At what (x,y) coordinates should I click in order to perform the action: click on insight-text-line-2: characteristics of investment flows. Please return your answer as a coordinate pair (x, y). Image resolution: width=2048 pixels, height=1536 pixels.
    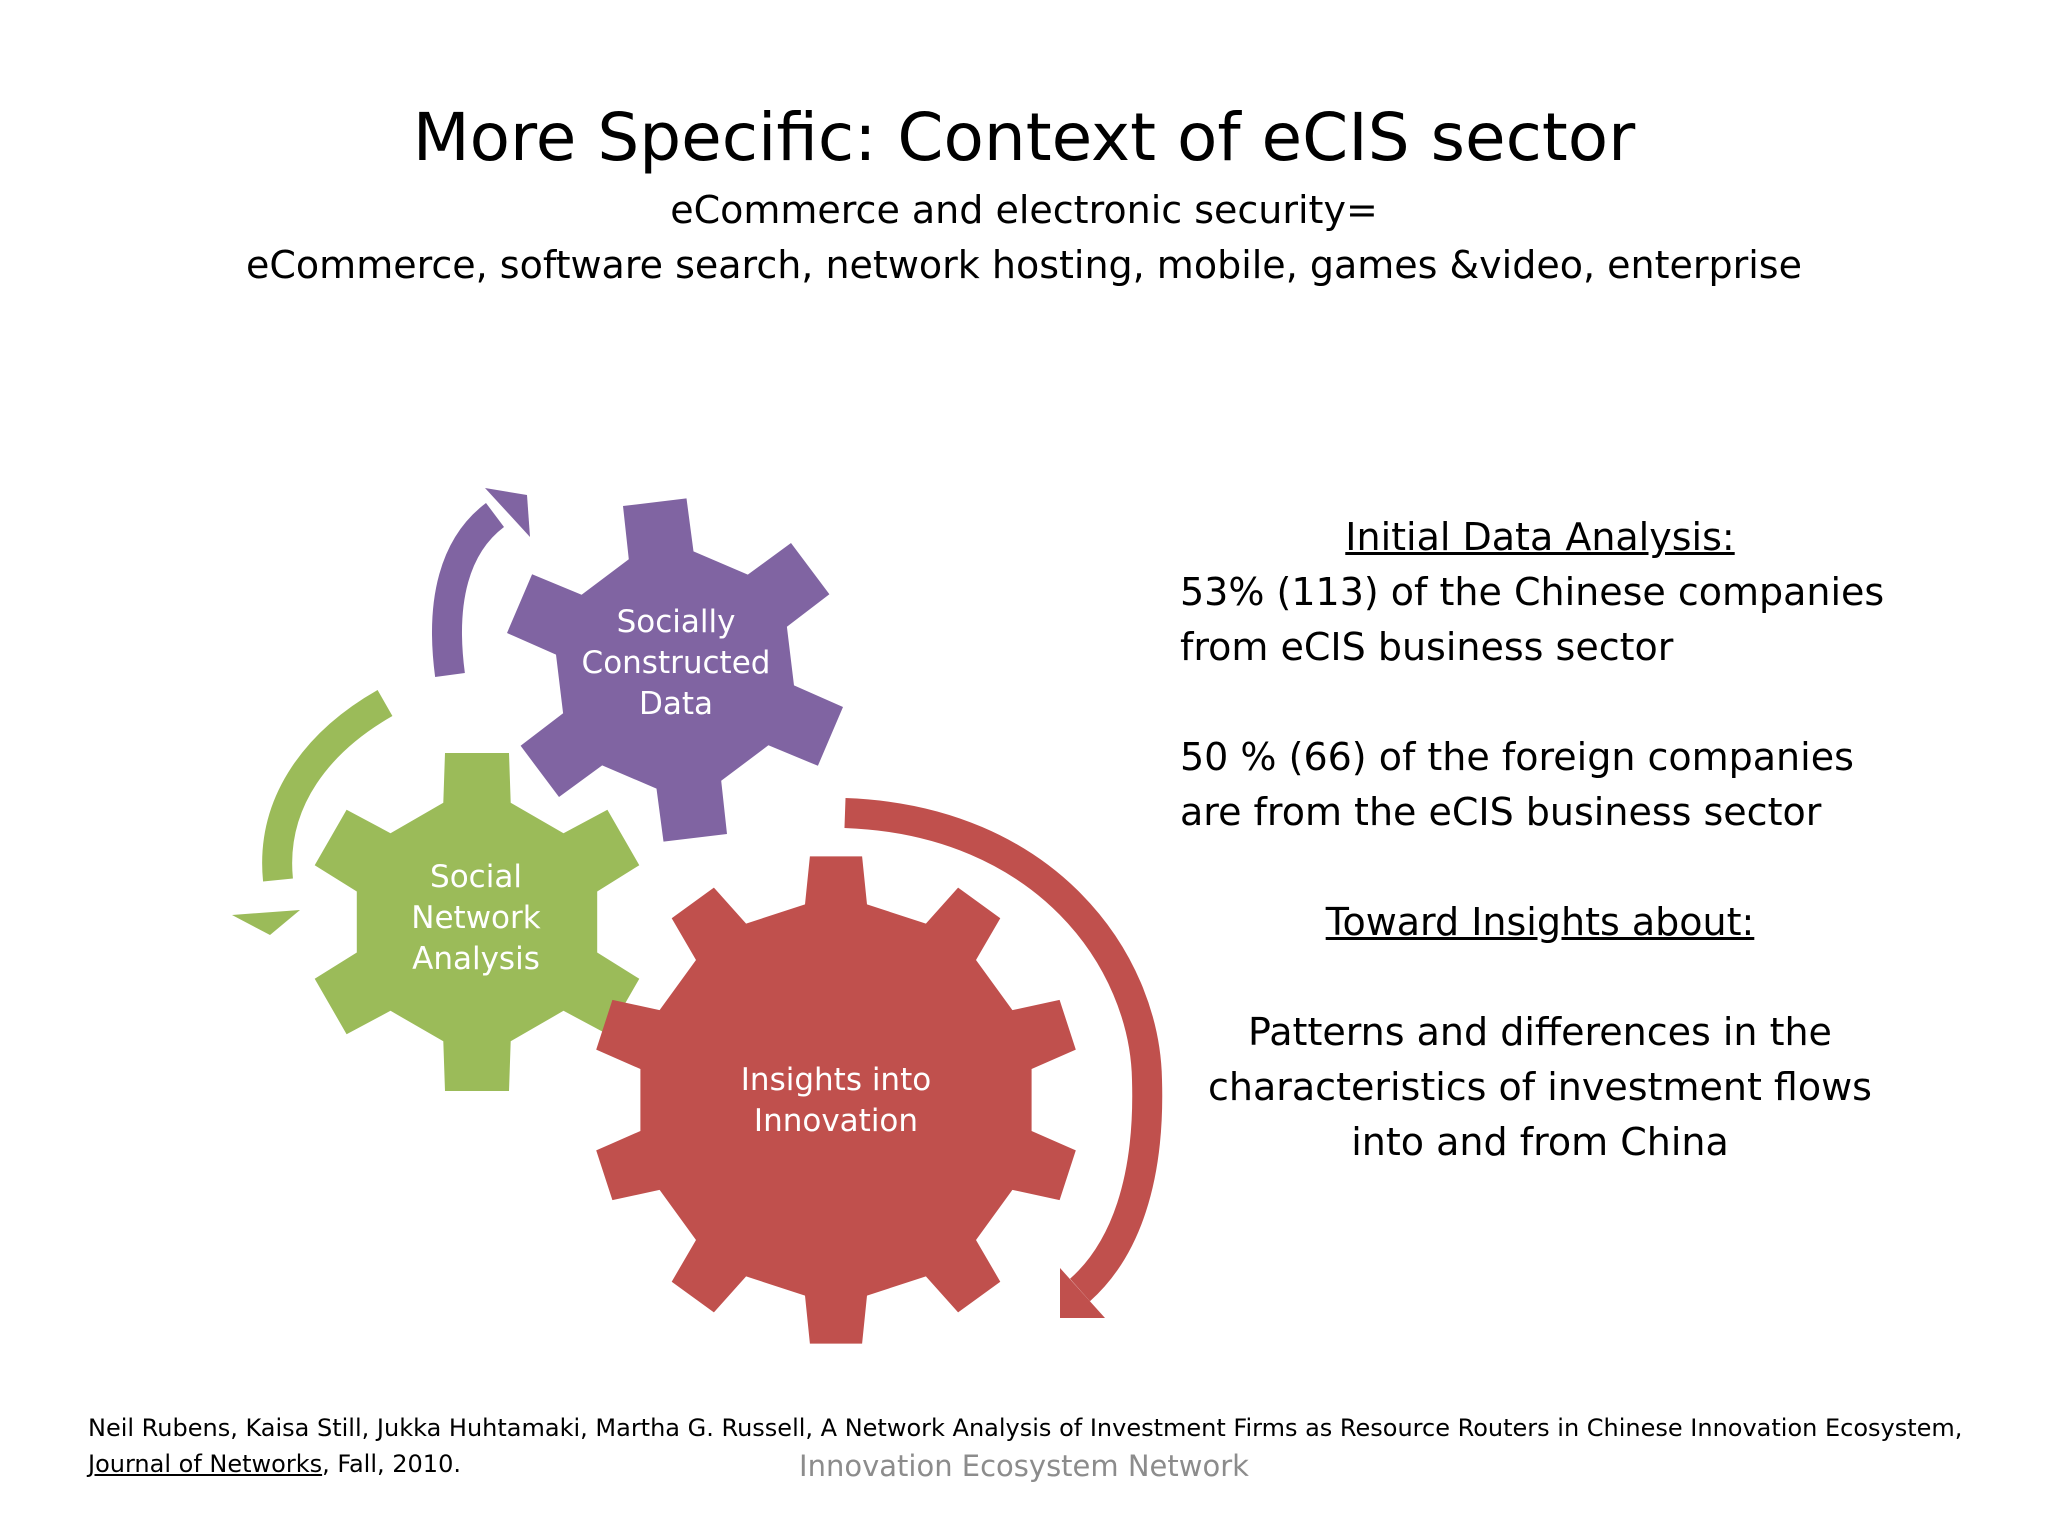
    Looking at the image, I should click on (1540, 1087).